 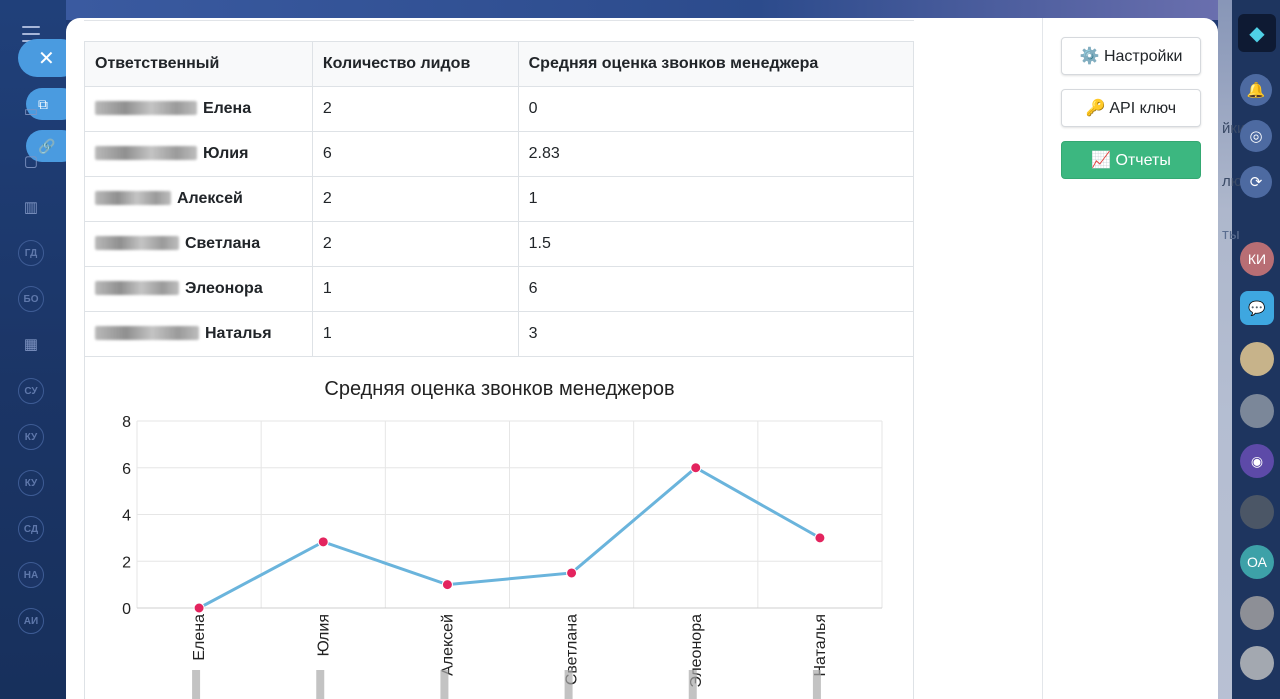 I want to click on table-row: Светлана 2 1.5, so click(x=499, y=244).